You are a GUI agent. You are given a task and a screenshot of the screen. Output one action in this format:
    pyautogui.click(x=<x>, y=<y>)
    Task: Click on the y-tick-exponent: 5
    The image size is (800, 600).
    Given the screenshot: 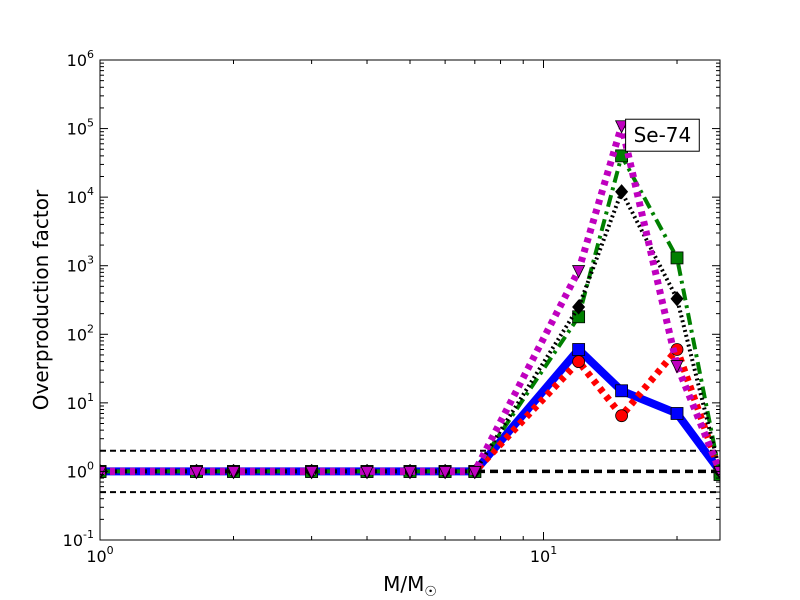 What is the action you would take?
    pyautogui.click(x=90, y=123)
    